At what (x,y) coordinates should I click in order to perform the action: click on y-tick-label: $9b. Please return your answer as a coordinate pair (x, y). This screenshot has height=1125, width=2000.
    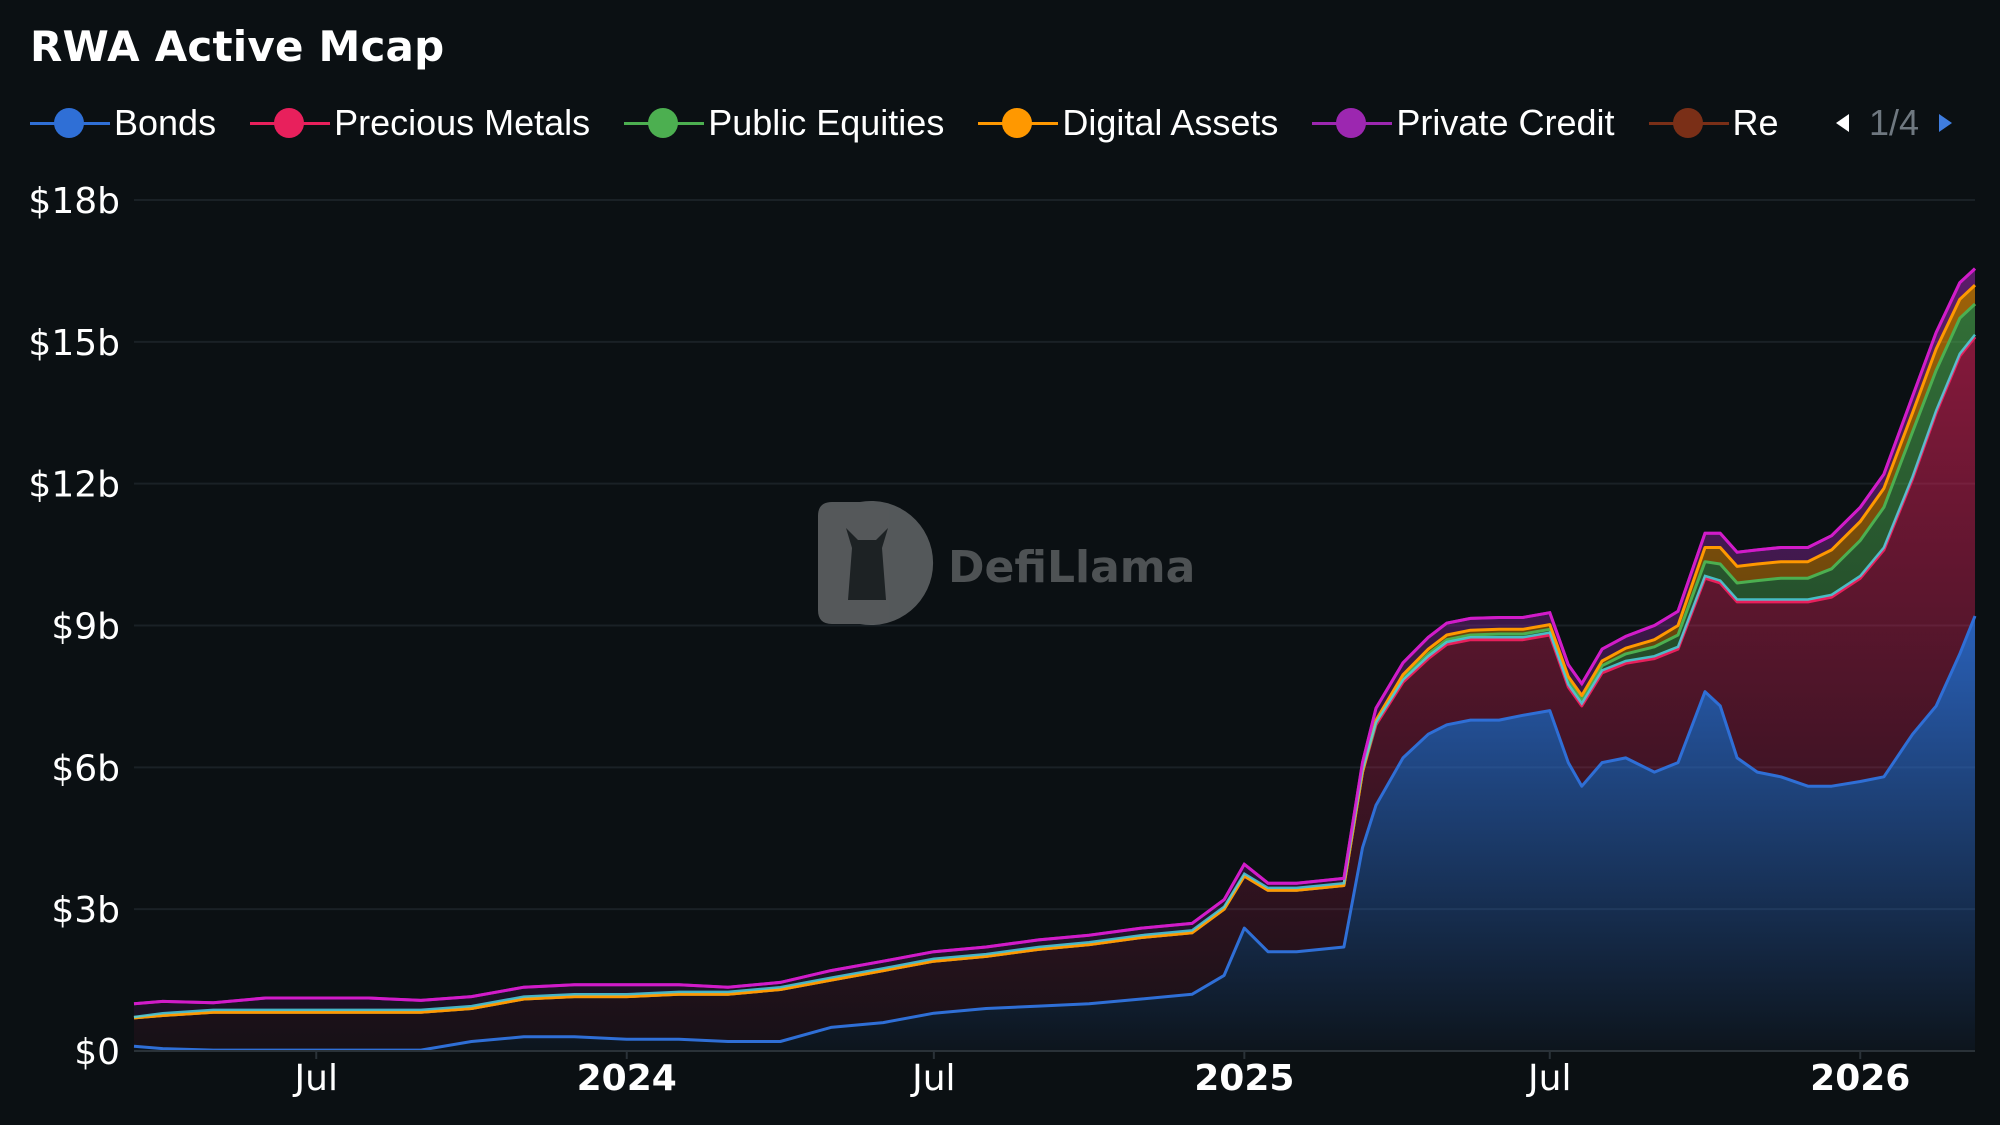
    Looking at the image, I should click on (85, 627).